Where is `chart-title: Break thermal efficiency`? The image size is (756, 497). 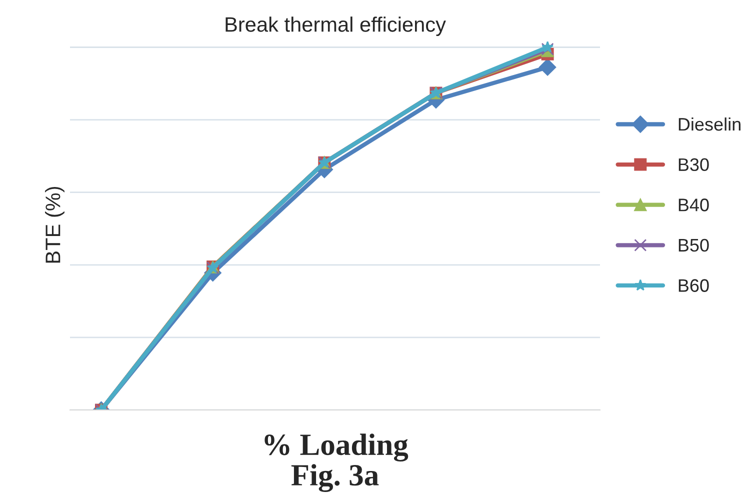 chart-title: Break thermal efficiency is located at coordinates (336, 26).